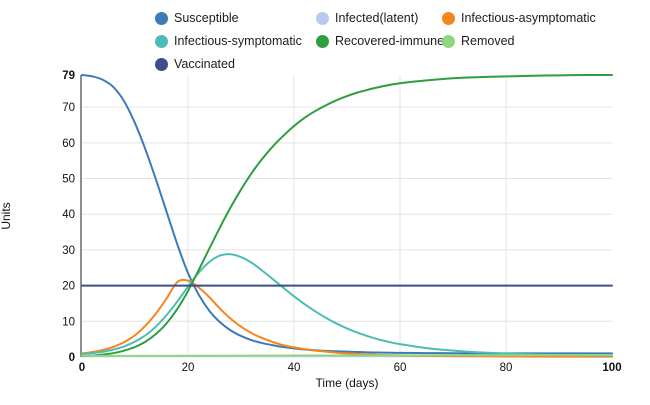 This screenshot has width=650, height=405. What do you see at coordinates (390, 41) in the screenshot?
I see `legend-label: Recovered-immune` at bounding box center [390, 41].